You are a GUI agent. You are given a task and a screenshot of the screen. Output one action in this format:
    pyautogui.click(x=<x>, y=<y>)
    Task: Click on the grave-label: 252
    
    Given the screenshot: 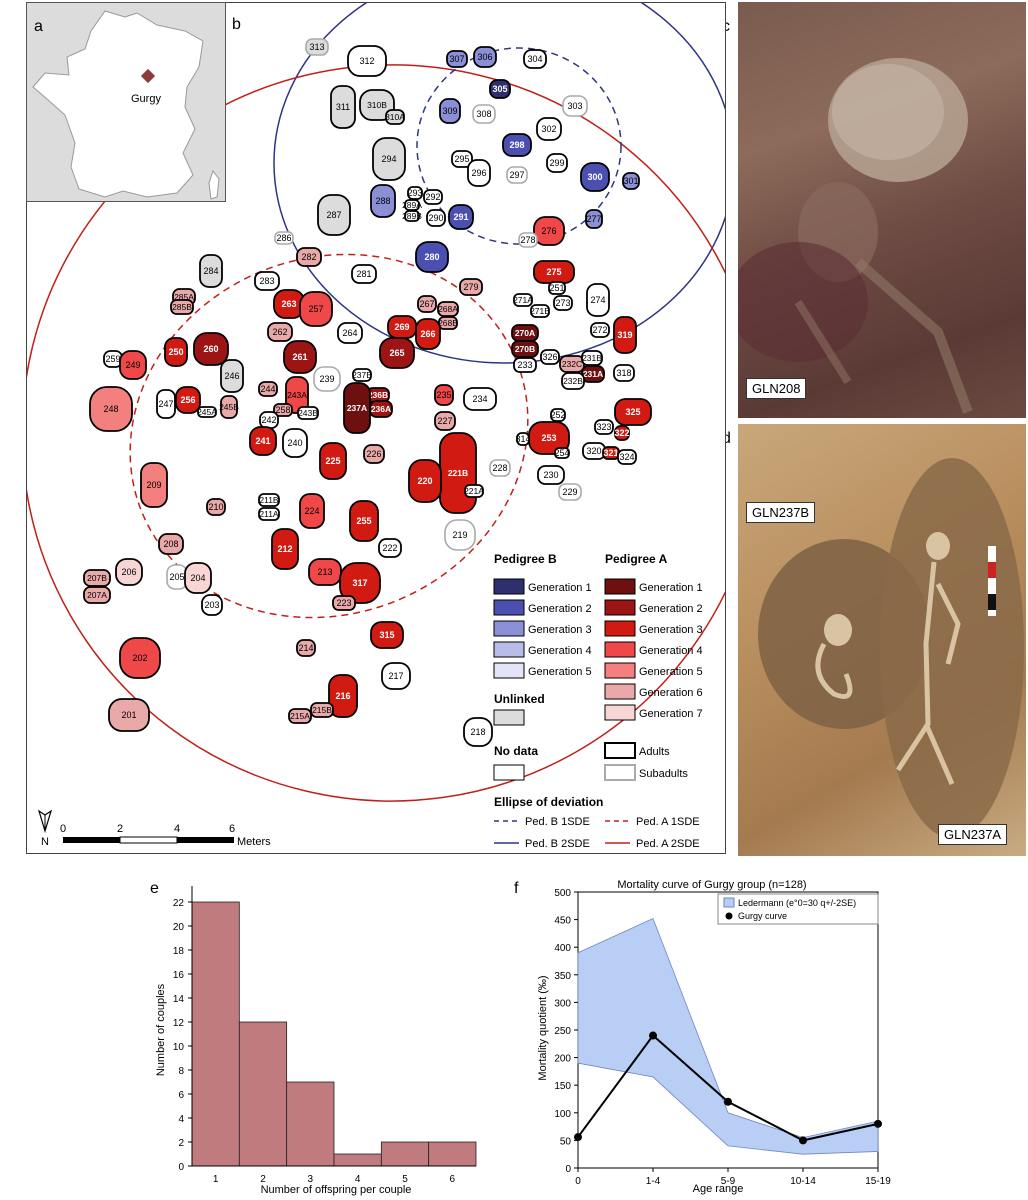 What is the action you would take?
    pyautogui.click(x=557, y=415)
    